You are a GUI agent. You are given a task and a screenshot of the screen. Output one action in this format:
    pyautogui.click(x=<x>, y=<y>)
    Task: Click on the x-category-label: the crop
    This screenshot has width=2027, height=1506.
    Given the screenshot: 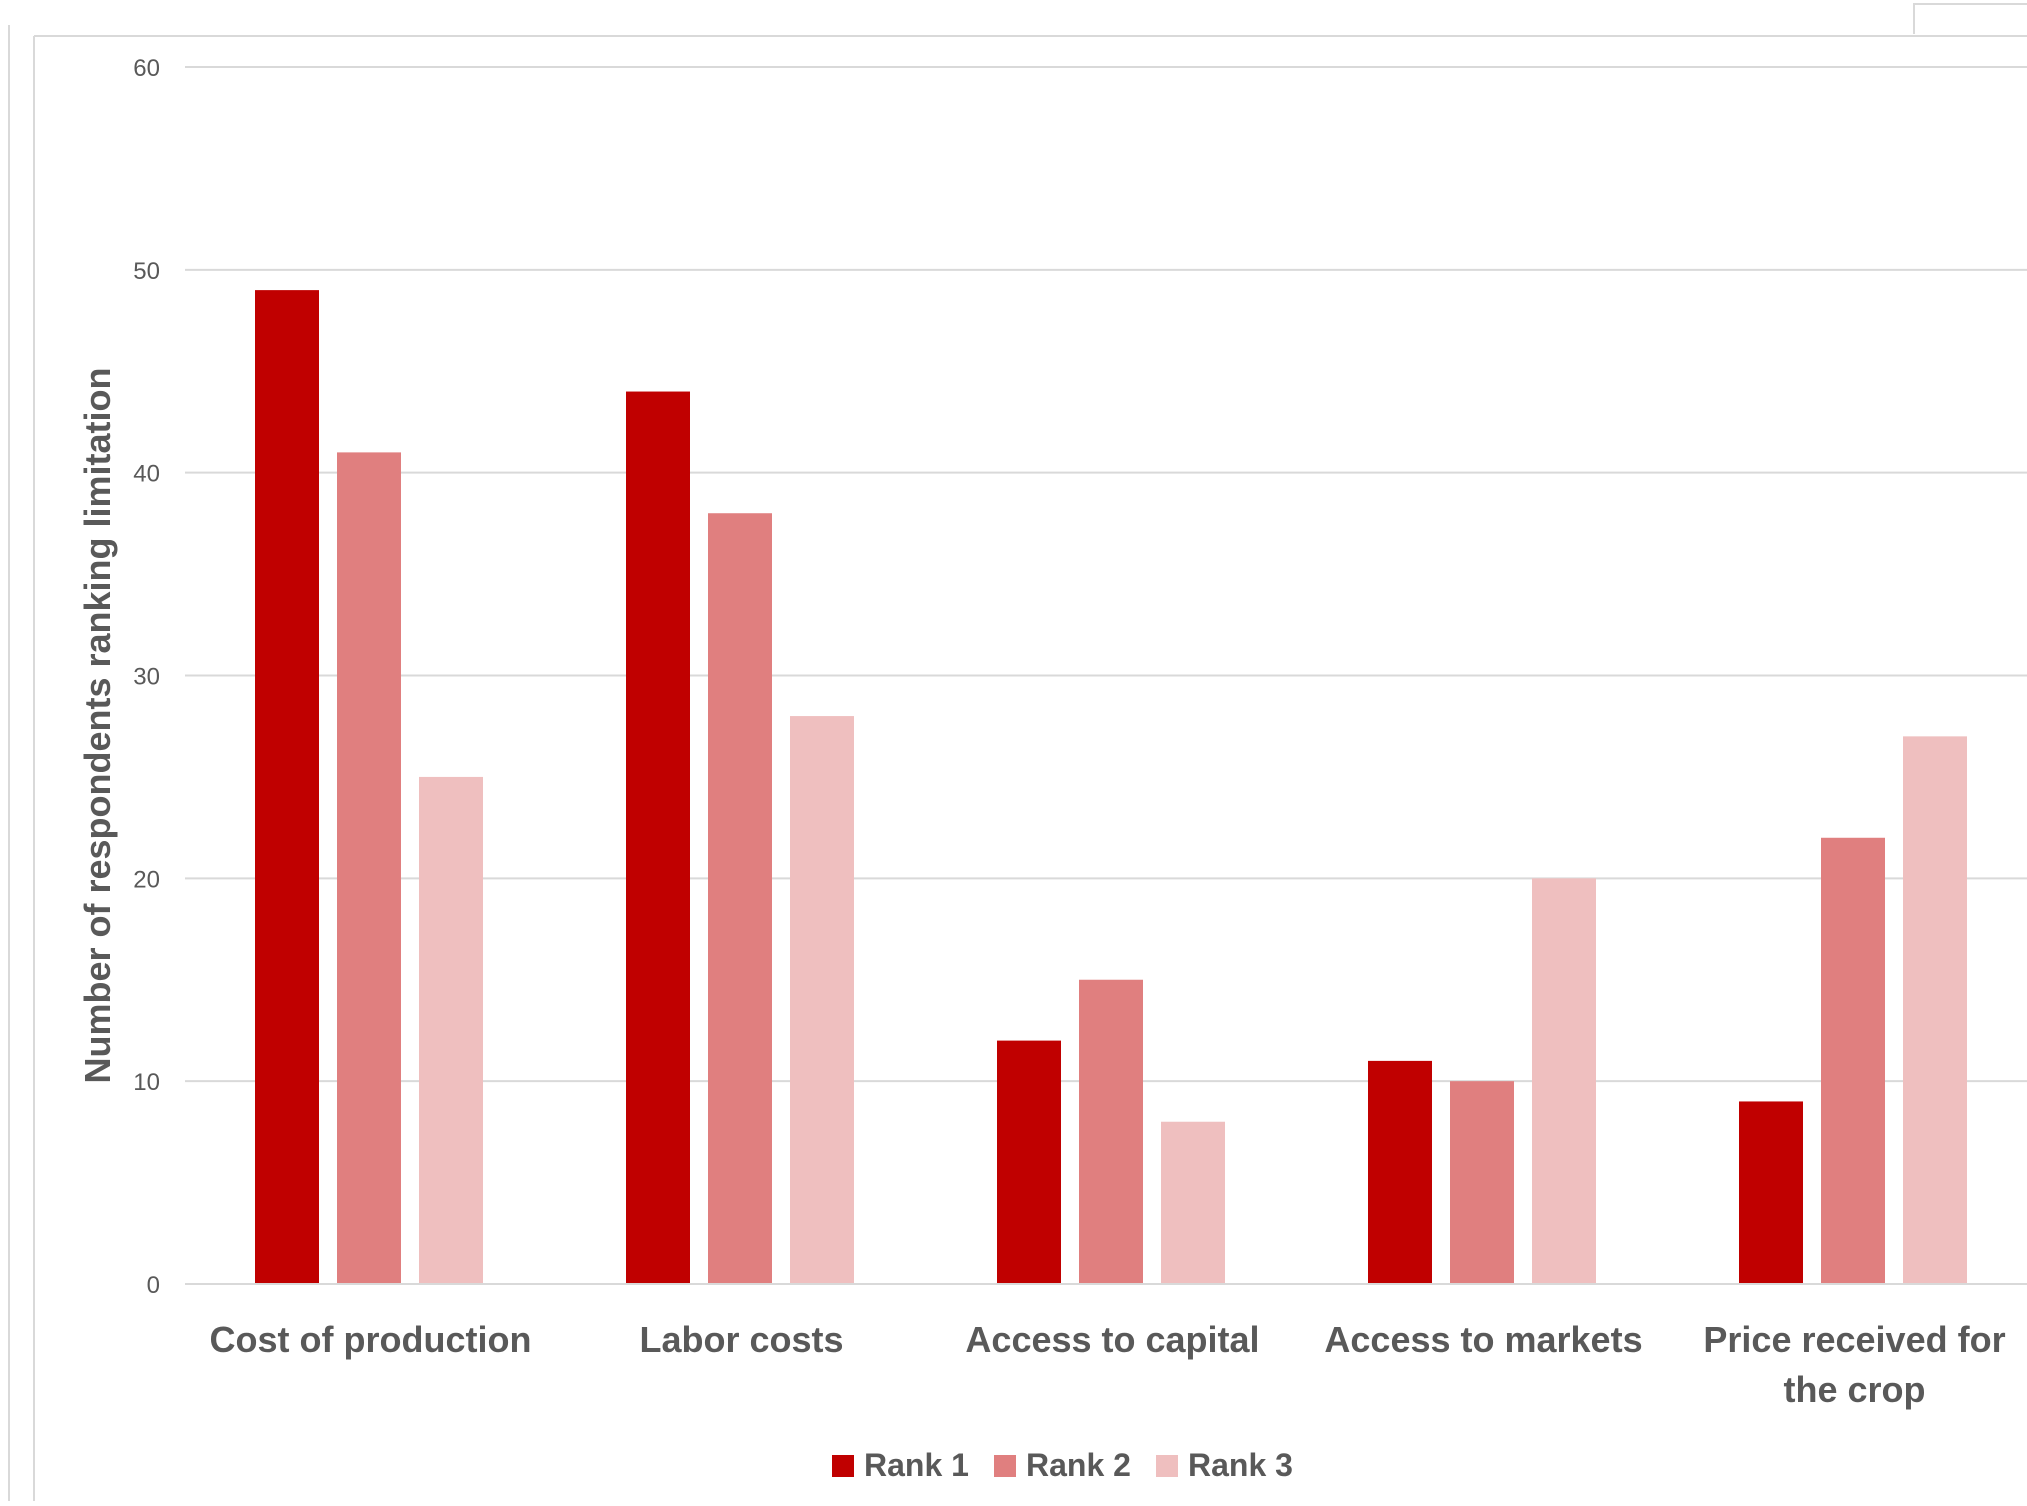 What is the action you would take?
    pyautogui.click(x=1854, y=1389)
    